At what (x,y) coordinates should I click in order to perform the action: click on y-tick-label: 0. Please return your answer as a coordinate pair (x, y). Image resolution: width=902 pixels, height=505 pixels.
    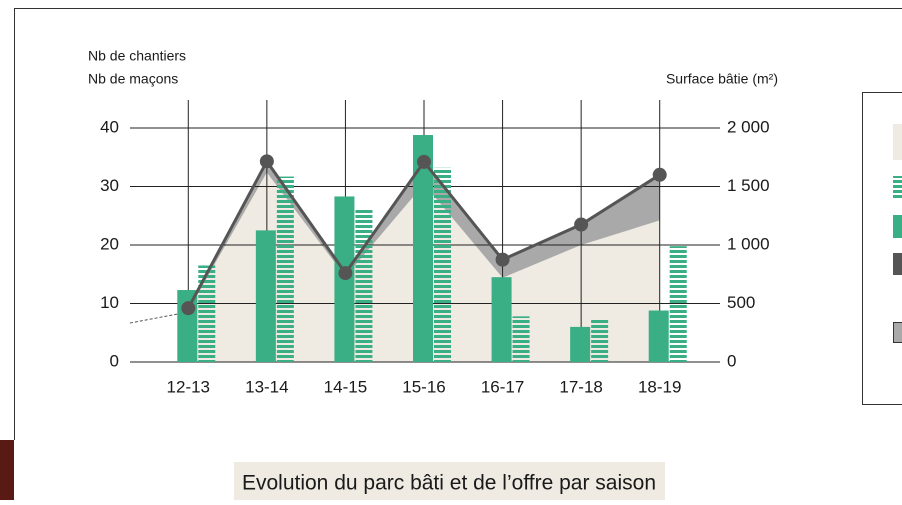
    Looking at the image, I should click on (114, 360).